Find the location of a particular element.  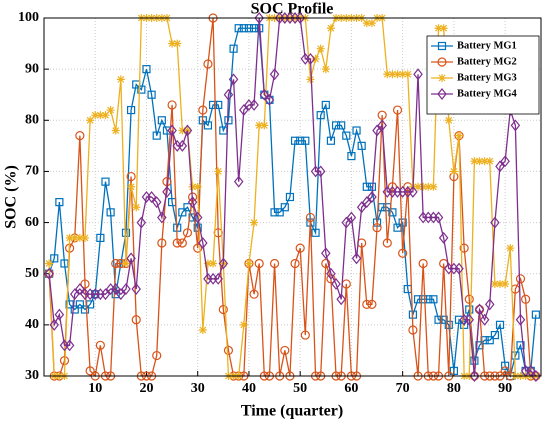

x-tick-label: 20 is located at coordinates (146, 388).